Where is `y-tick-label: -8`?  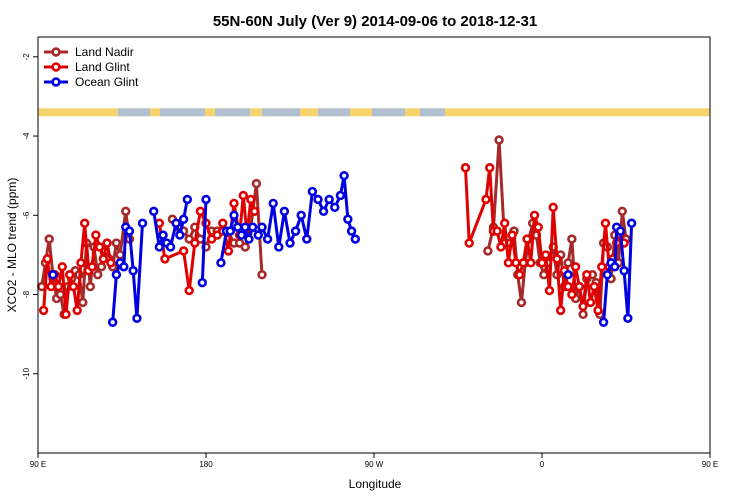
y-tick-label: -8 is located at coordinates (26, 294).